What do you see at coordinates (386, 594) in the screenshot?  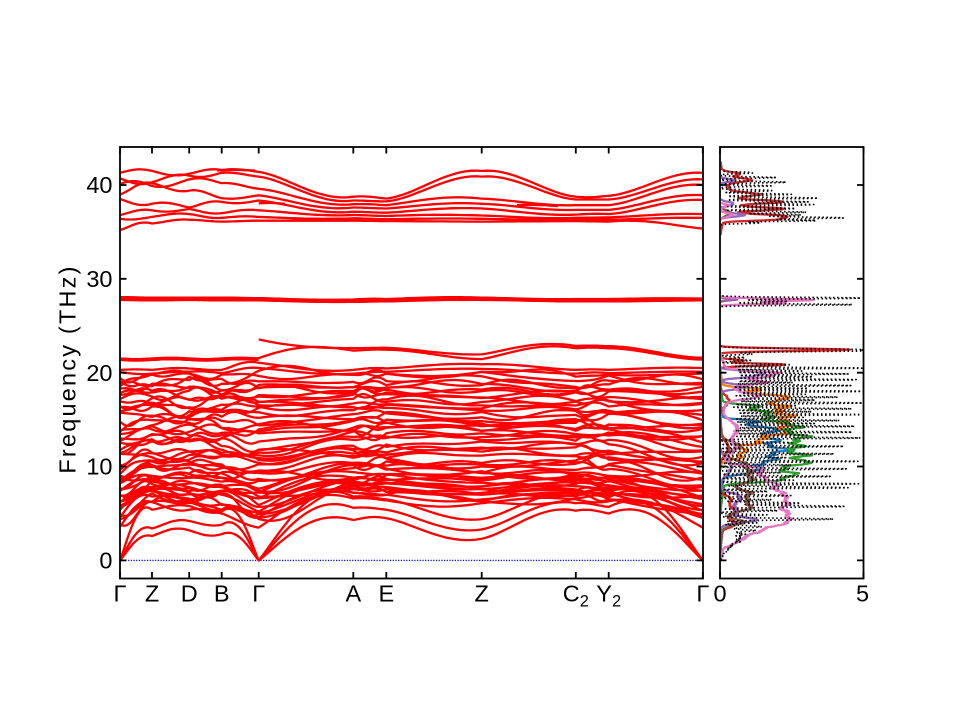 I see `svg-text: E` at bounding box center [386, 594].